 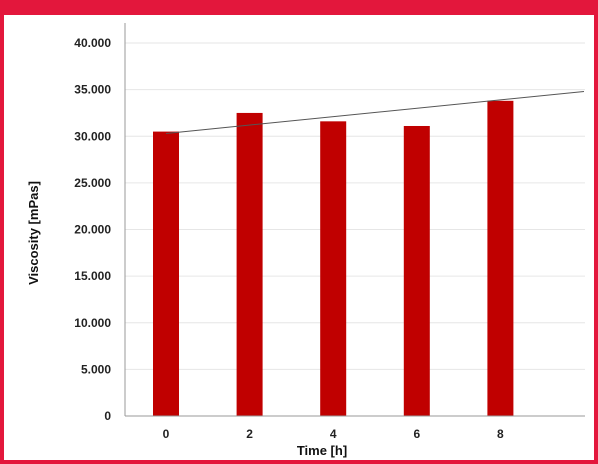 I want to click on x-tick-label: 4, so click(x=333, y=434).